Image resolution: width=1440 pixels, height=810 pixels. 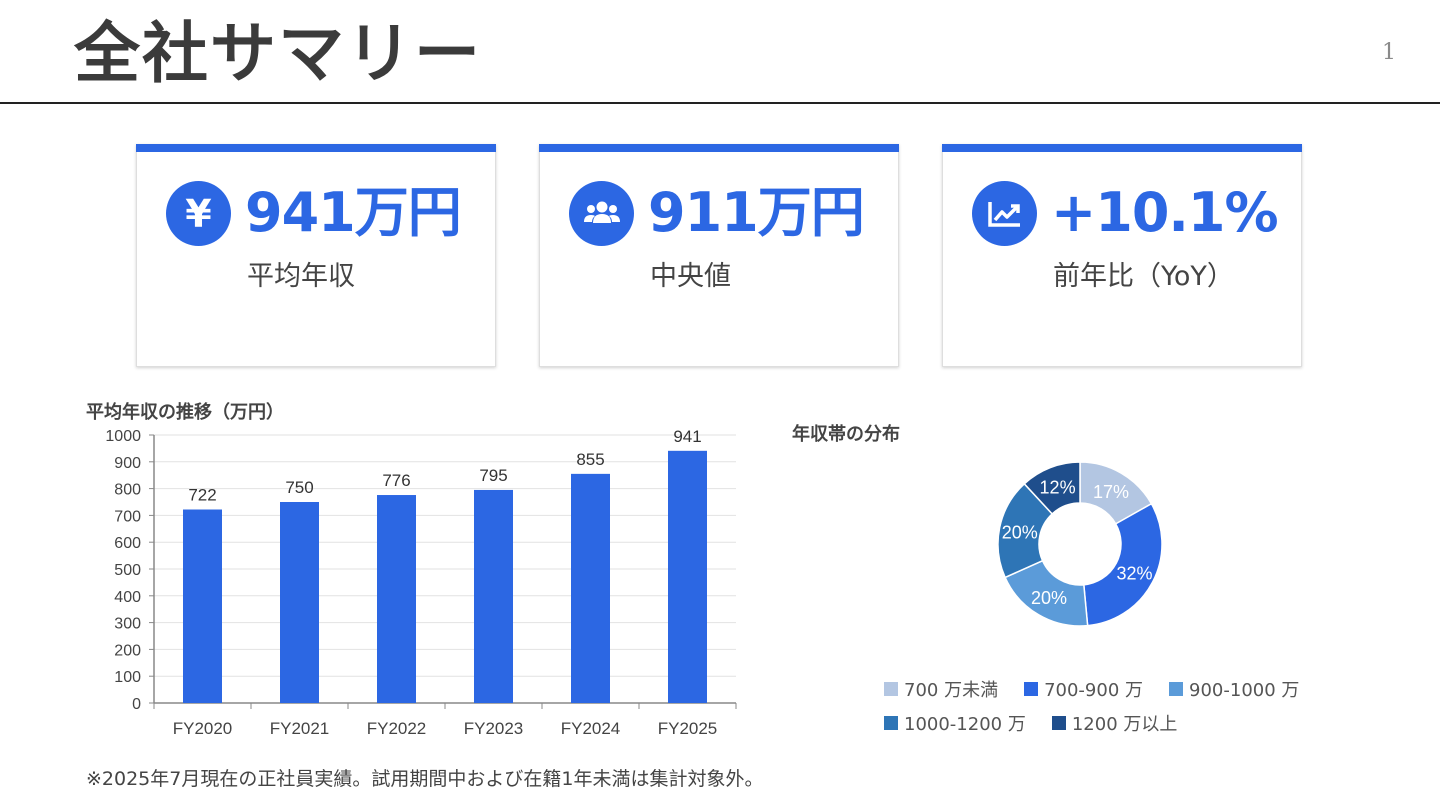 What do you see at coordinates (720, 103) in the screenshot?
I see `title-divider` at bounding box center [720, 103].